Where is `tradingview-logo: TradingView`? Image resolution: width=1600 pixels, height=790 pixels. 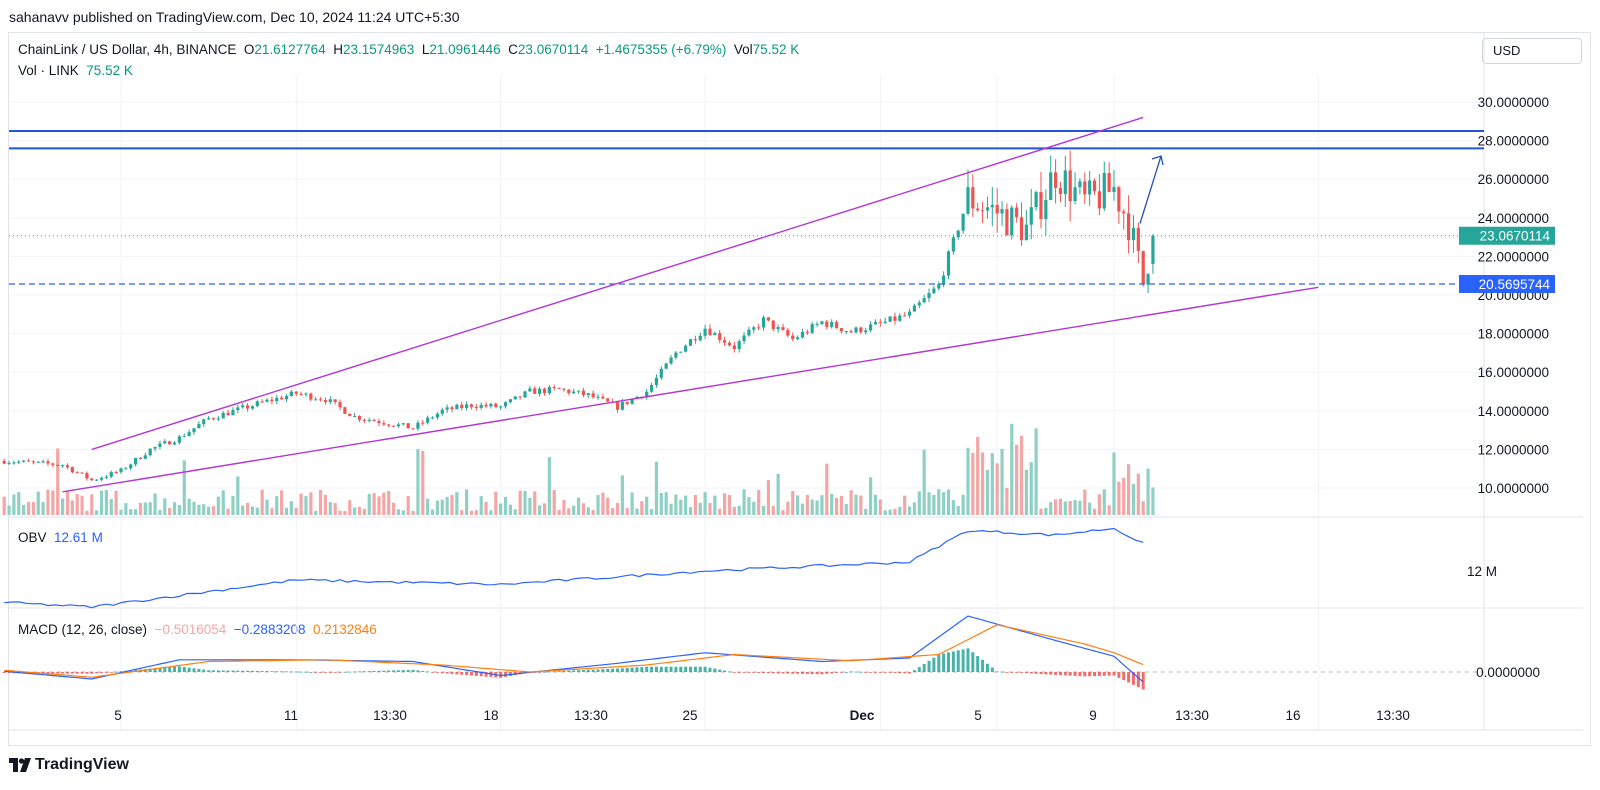
tradingview-logo: TradingView is located at coordinates (69, 765).